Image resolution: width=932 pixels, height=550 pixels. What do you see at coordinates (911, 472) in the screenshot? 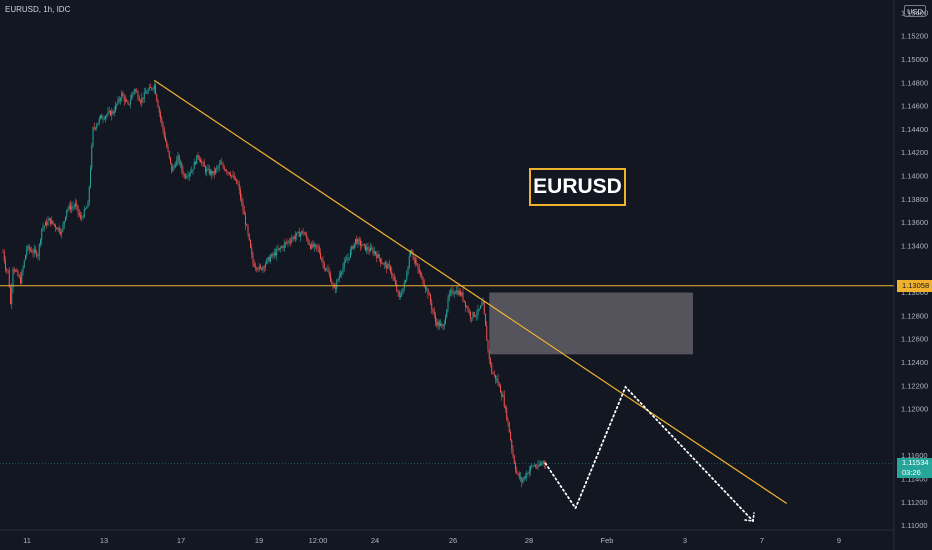
I see `countdown-text: 03:26` at bounding box center [911, 472].